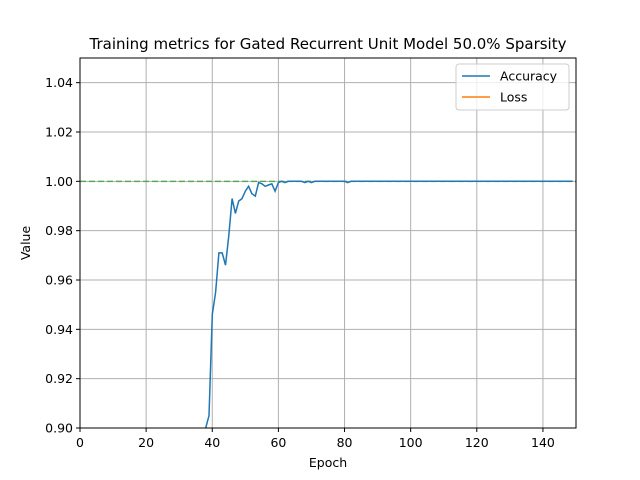  What do you see at coordinates (59, 82) in the screenshot?
I see `y-tick-label: 1.04` at bounding box center [59, 82].